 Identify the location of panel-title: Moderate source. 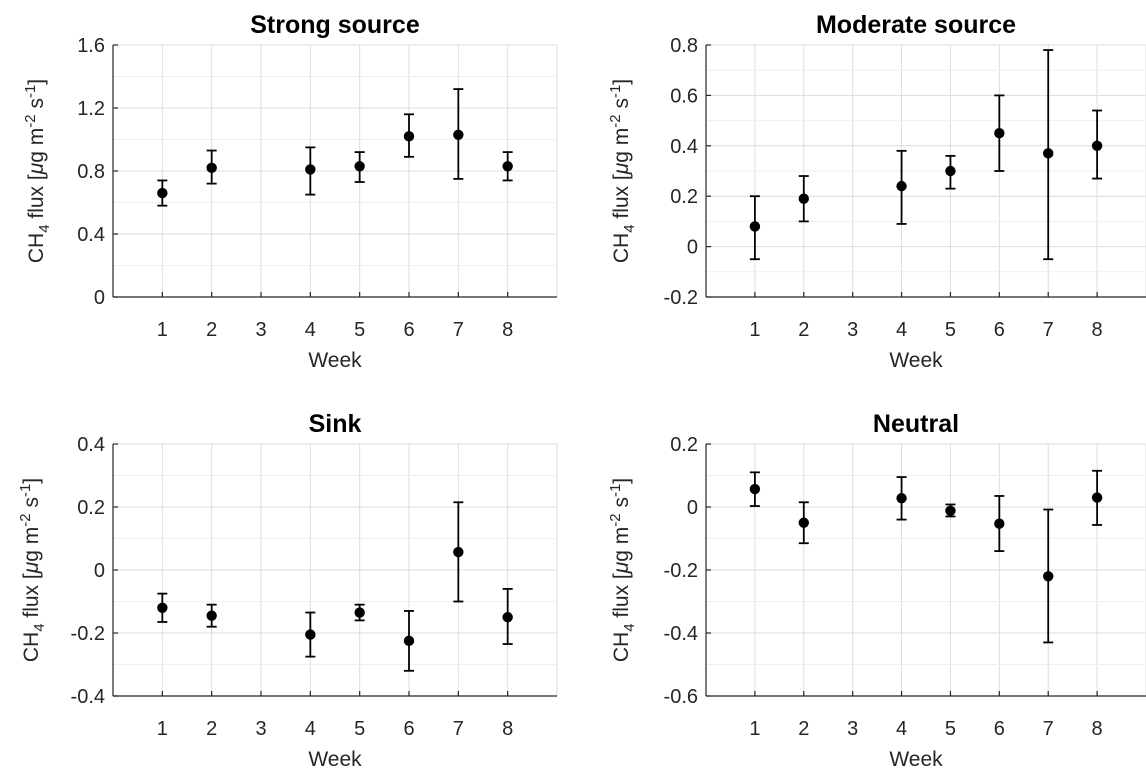
(916, 25).